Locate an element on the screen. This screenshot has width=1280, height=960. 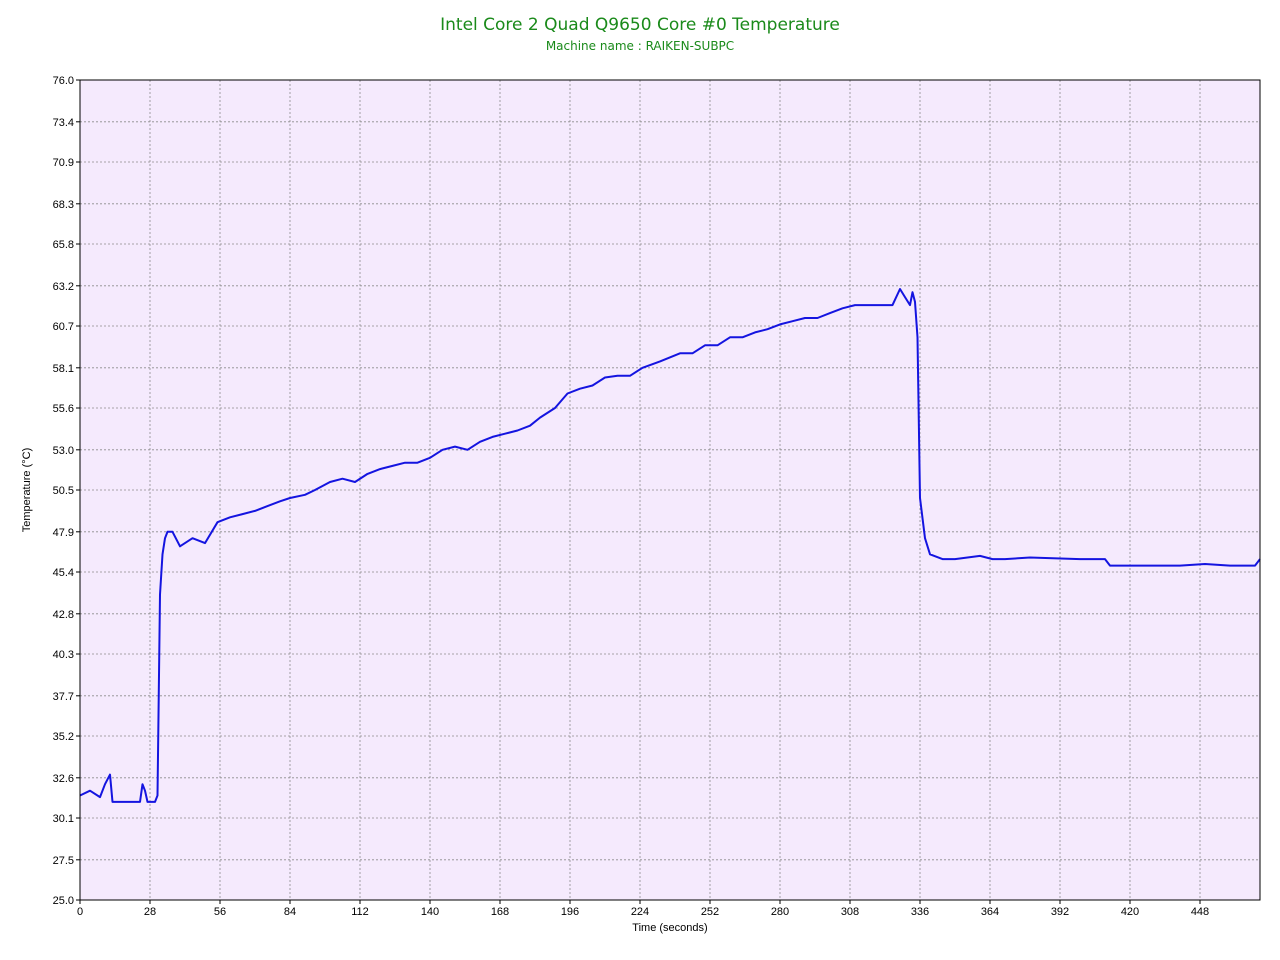
x-tick-label: 28 is located at coordinates (150, 912).